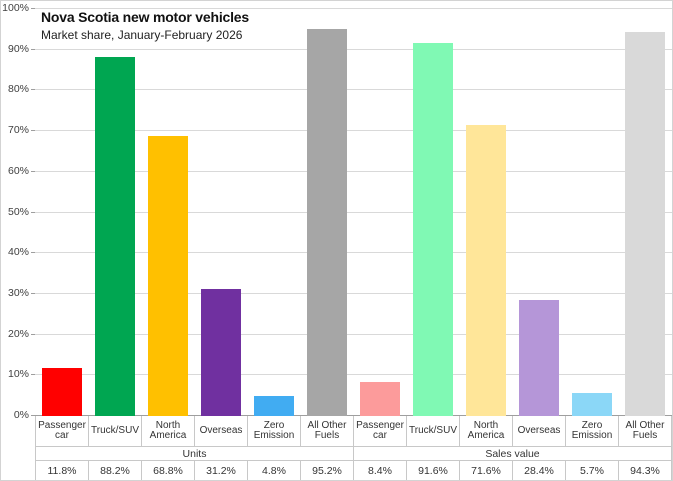 The width and height of the screenshot is (673, 481). What do you see at coordinates (539, 470) in the screenshot?
I see `value-label: 28.4%` at bounding box center [539, 470].